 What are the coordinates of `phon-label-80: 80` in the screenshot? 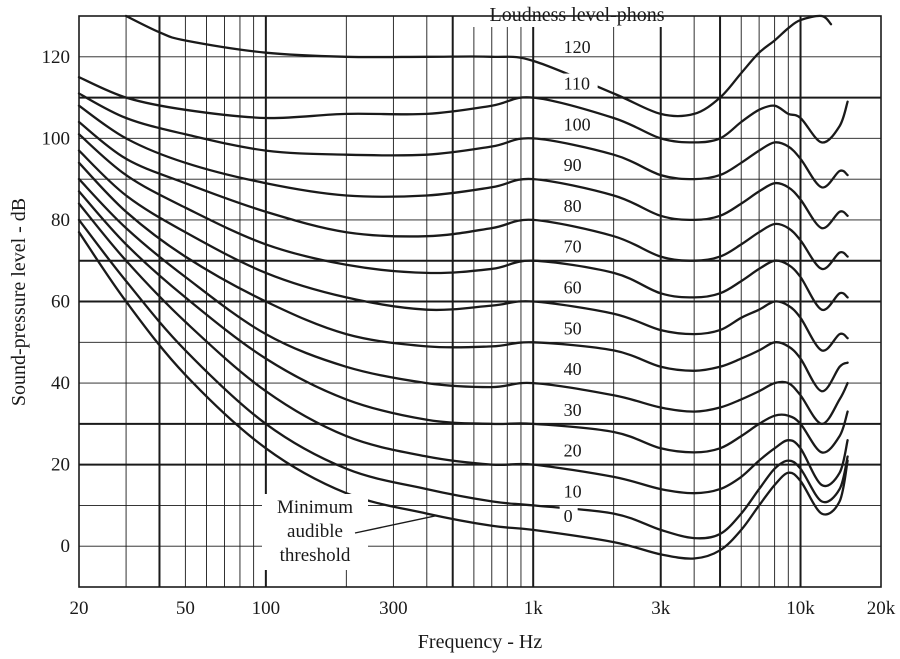 It's located at (573, 206).